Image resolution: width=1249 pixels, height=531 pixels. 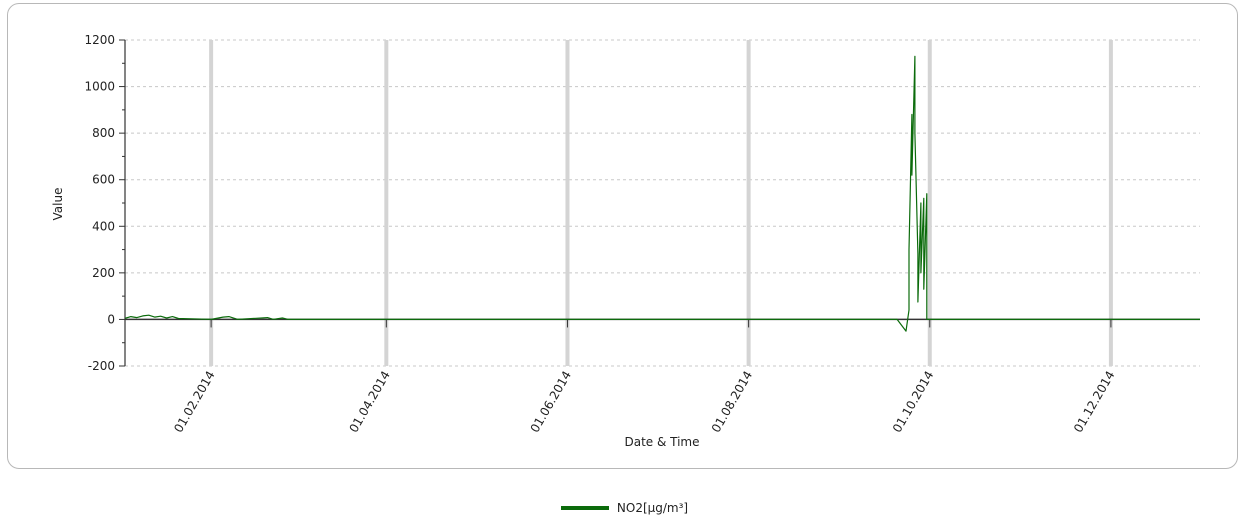 I want to click on y-axis-title: Value, so click(x=58, y=204).